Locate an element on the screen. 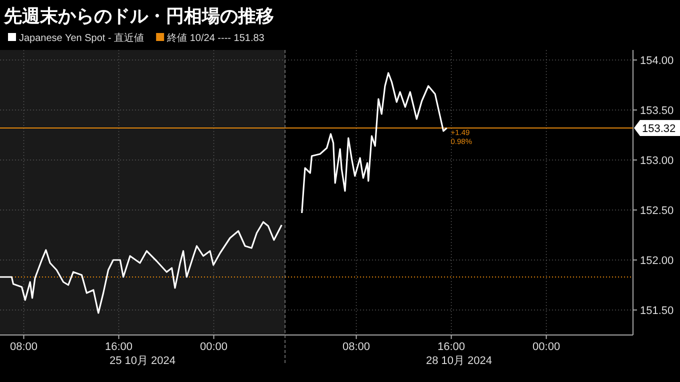  legend-label: 終値 10/24 ---- 151.83 is located at coordinates (215, 38).